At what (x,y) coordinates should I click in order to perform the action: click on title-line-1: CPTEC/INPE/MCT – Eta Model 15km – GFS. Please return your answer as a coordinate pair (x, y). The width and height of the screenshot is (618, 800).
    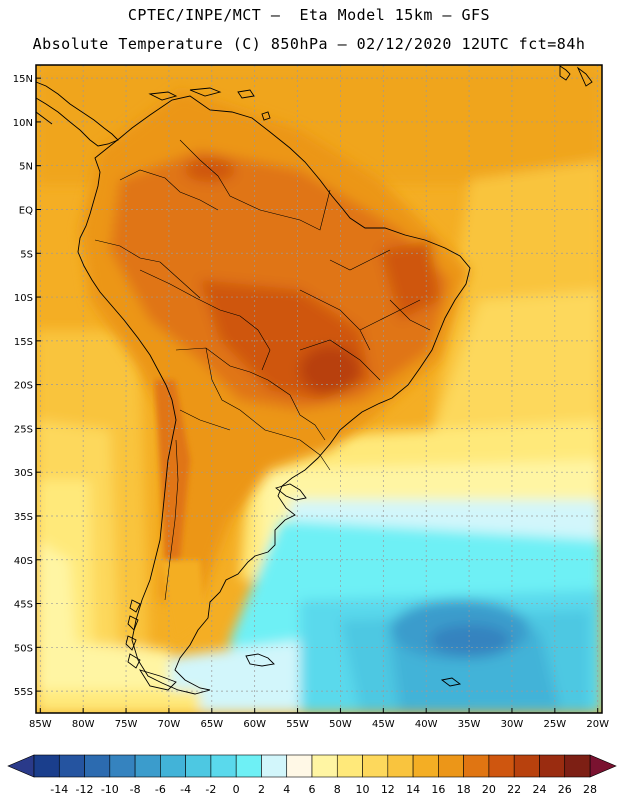
    Looking at the image, I should click on (309, 15).